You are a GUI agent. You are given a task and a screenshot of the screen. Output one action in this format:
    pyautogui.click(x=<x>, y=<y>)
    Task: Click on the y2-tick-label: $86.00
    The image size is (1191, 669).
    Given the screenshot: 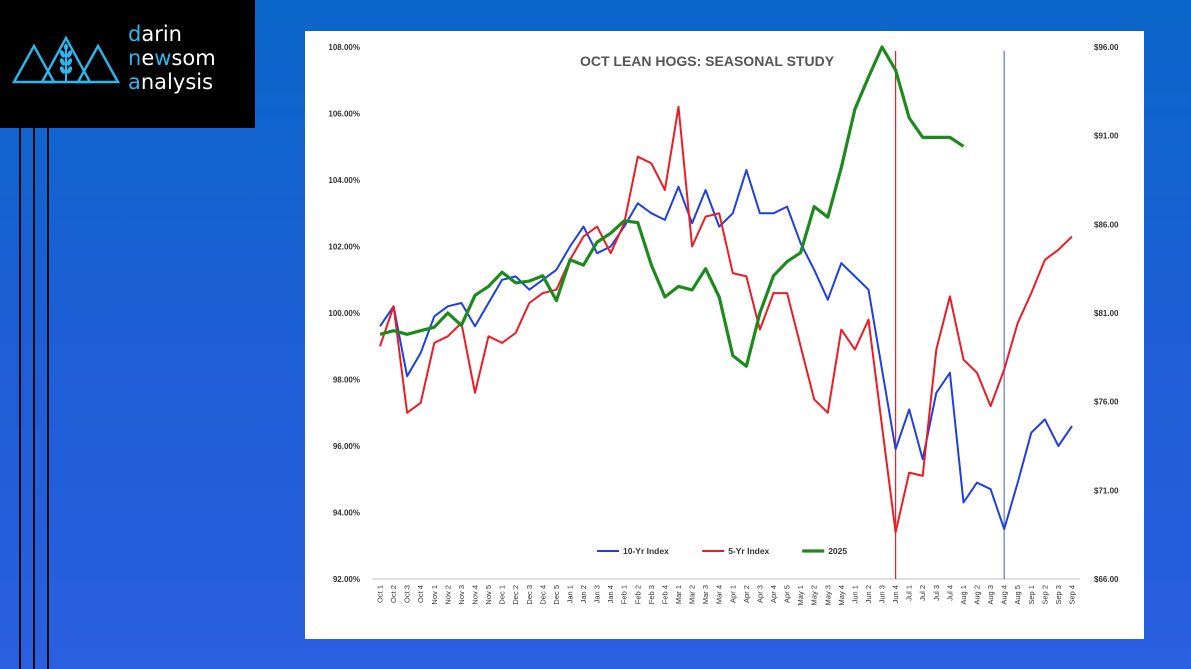 What is the action you would take?
    pyautogui.click(x=1106, y=224)
    